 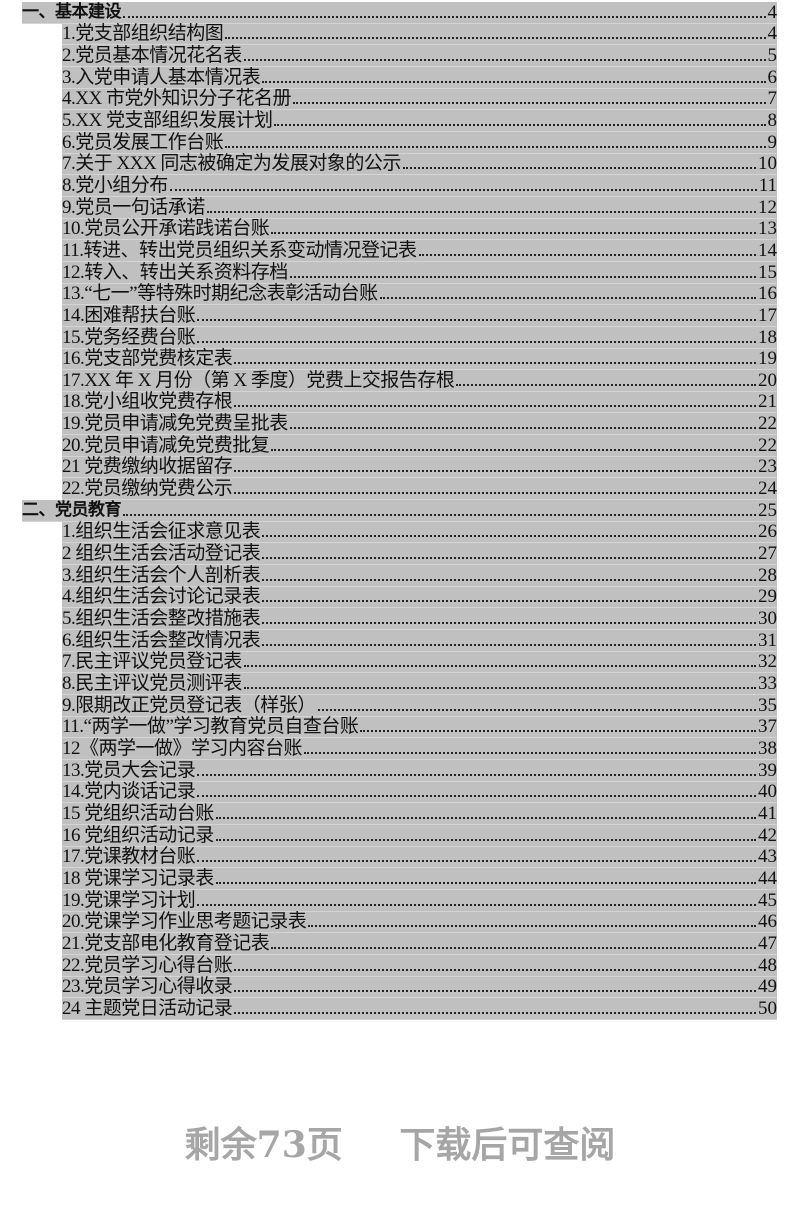 What do you see at coordinates (767, 532) in the screenshot?
I see `toc-page-number: 26` at bounding box center [767, 532].